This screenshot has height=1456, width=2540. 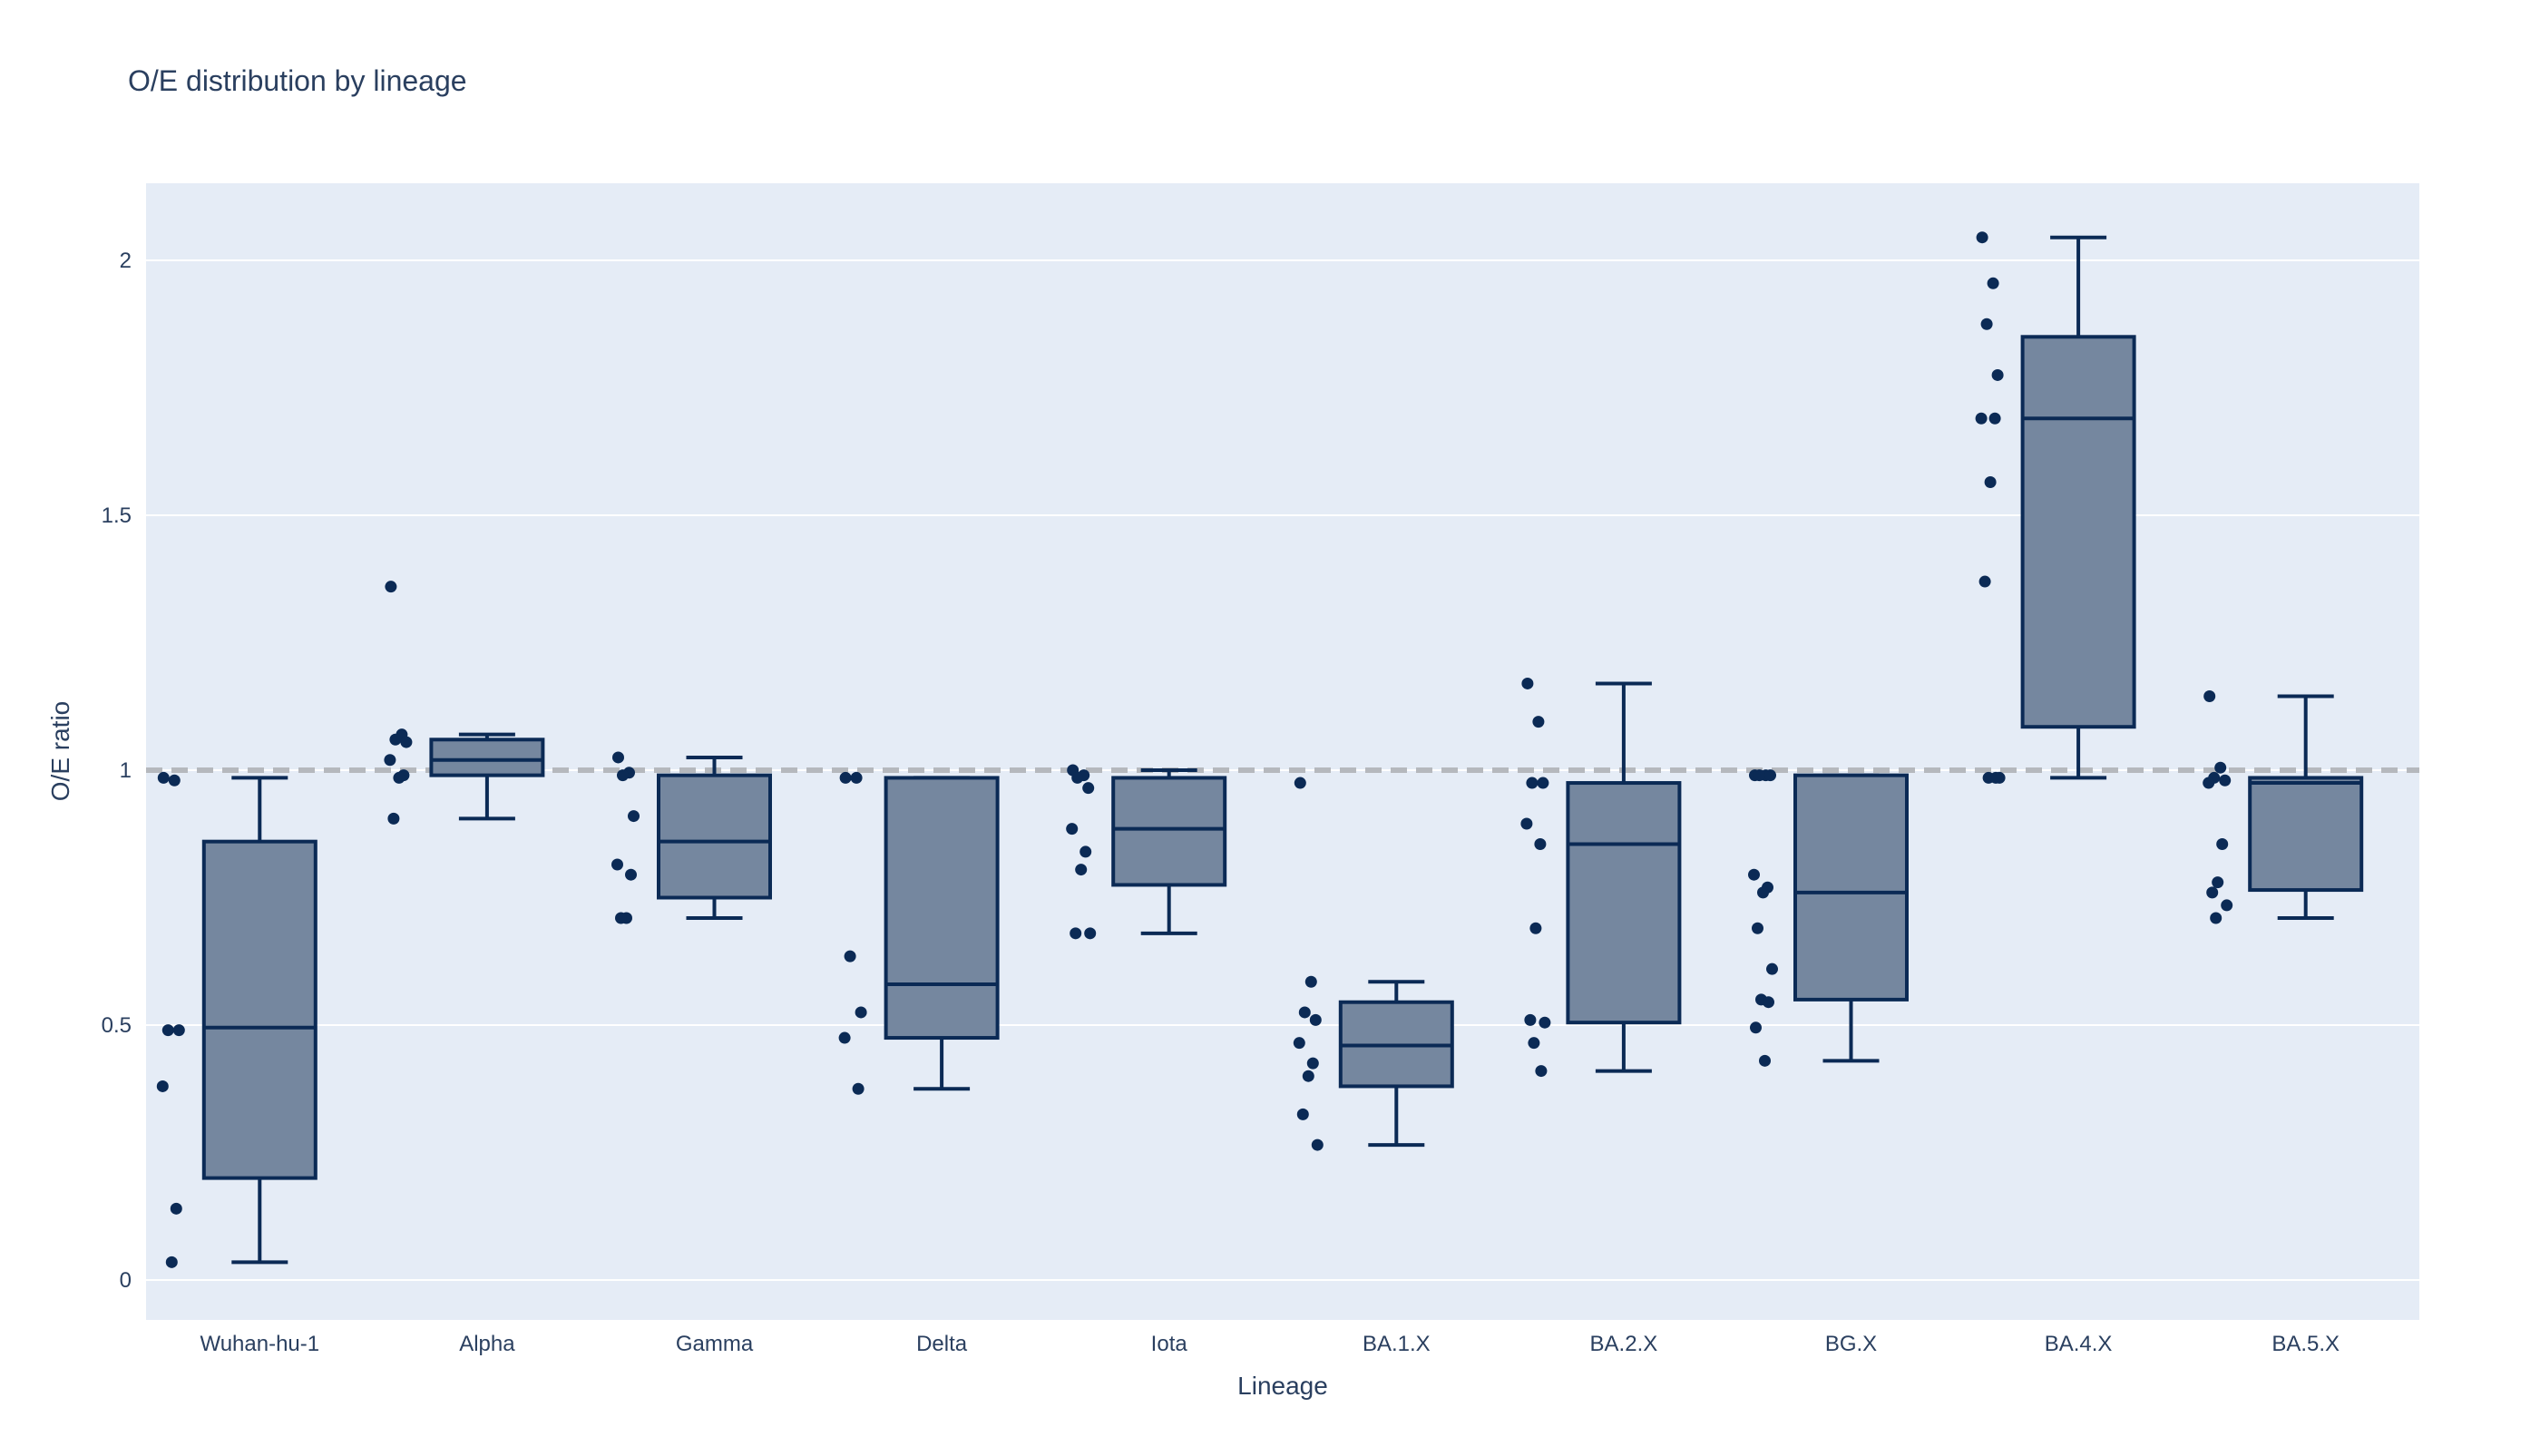 I want to click on chart-title: O/E distribution by lineage, so click(x=297, y=80).